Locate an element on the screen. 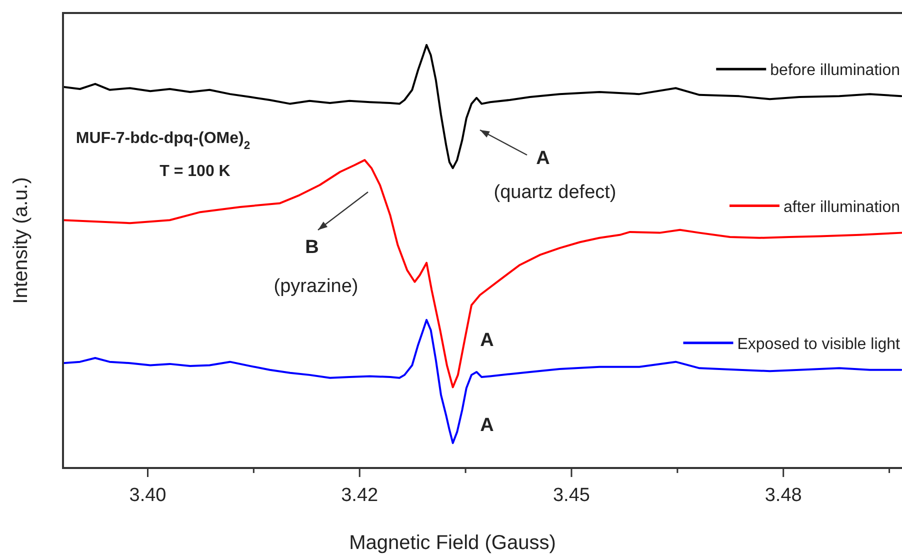  annotation: (quartz defect) is located at coordinates (555, 192).